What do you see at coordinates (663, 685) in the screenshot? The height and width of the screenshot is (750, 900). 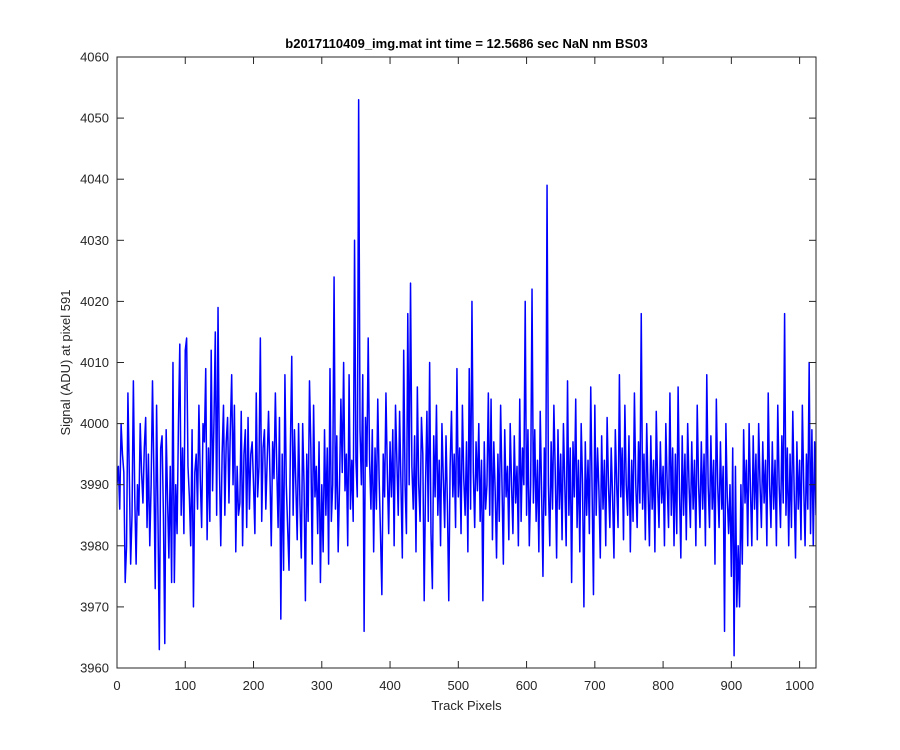 I see `x-tick-label: 800` at bounding box center [663, 685].